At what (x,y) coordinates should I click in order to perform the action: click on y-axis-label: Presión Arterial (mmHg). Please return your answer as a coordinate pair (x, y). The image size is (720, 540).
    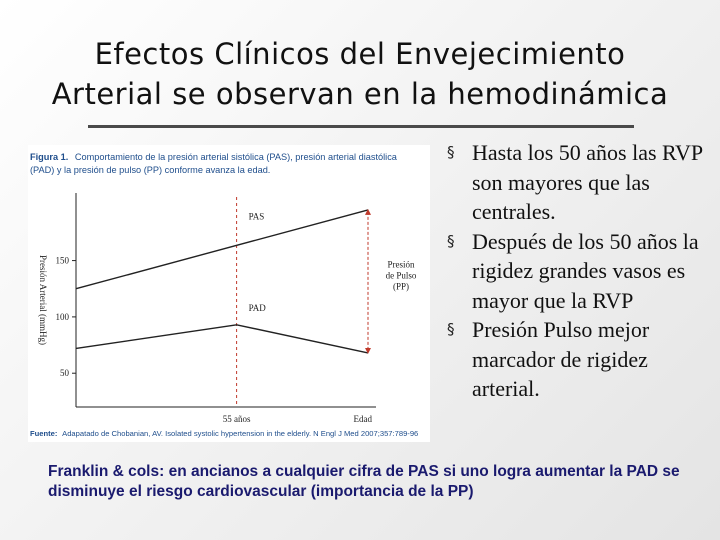
    Looking at the image, I should click on (43, 300).